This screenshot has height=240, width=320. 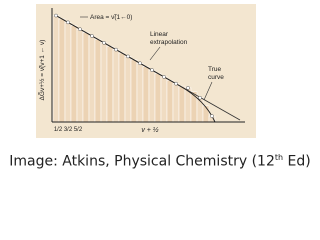 What do you see at coordinates (78, 130) in the screenshot?
I see `x-tick: 5/2` at bounding box center [78, 130].